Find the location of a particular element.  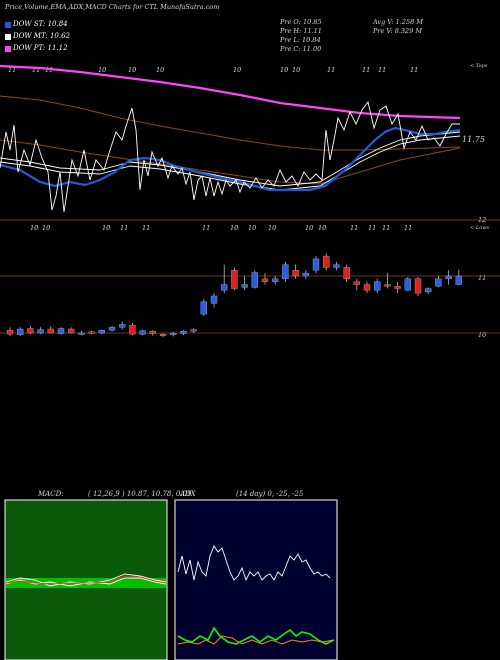

ema-short-line is located at coordinates (230, 159).